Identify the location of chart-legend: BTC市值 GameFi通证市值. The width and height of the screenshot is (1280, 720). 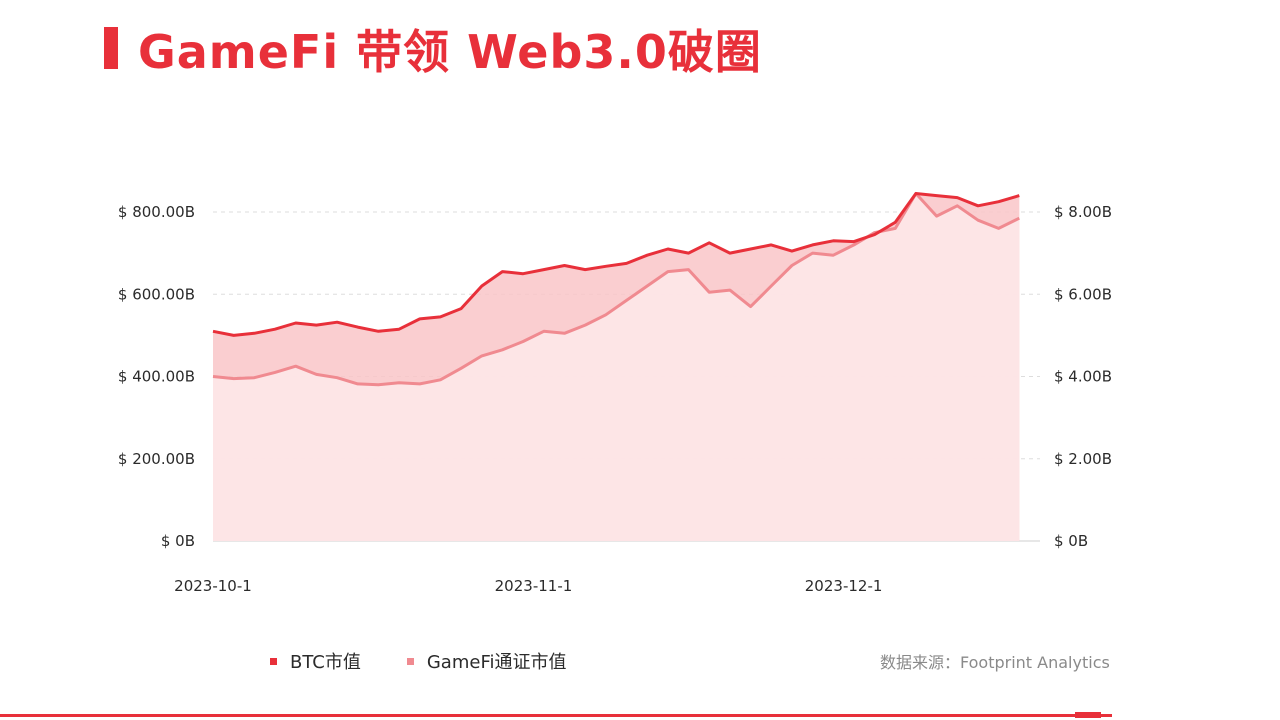
(441, 661).